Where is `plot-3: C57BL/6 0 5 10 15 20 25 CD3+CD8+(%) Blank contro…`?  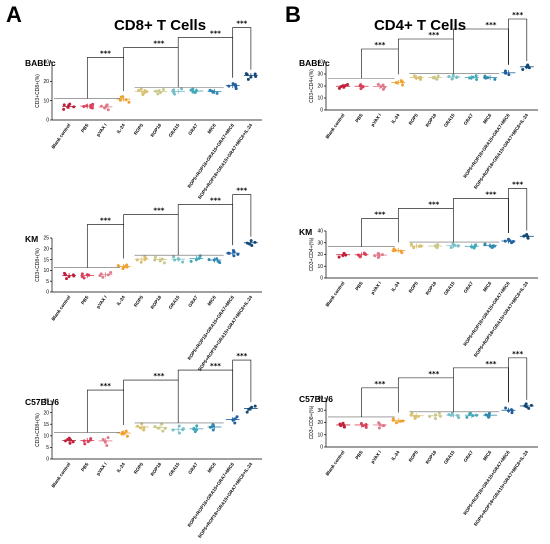 plot-3: C57BL/6 0 5 10 15 20 25 CD3+CD8+(%) Blank contro… is located at coordinates (143, 445).